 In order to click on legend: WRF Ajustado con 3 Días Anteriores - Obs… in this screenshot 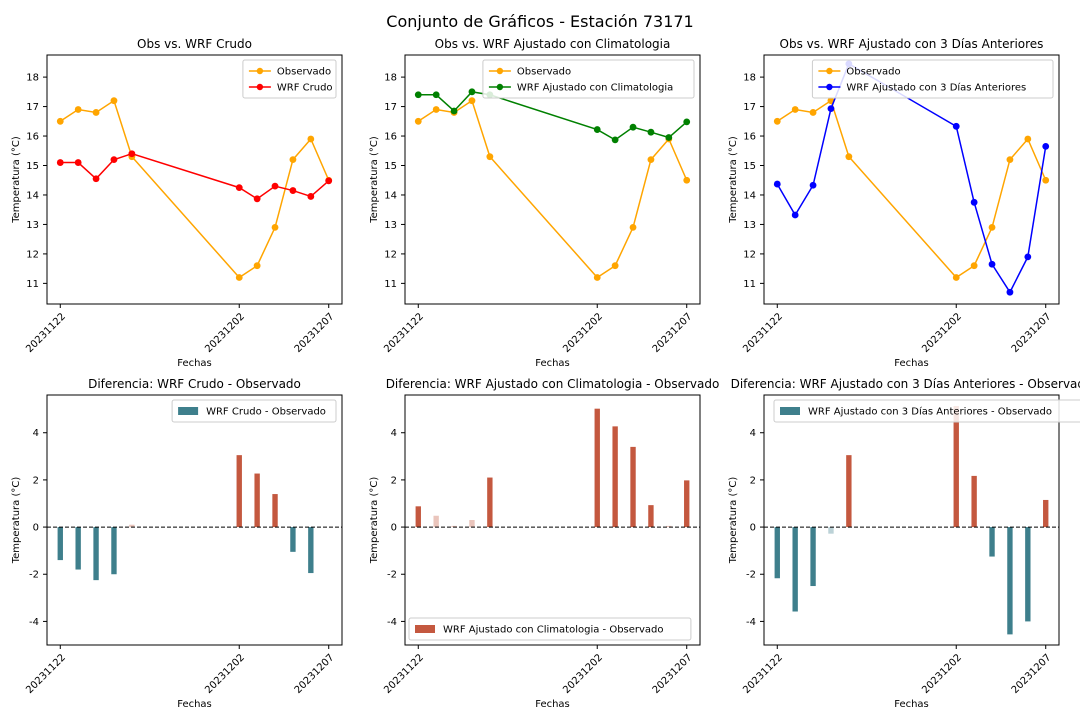, I will do `click(926, 411)`.